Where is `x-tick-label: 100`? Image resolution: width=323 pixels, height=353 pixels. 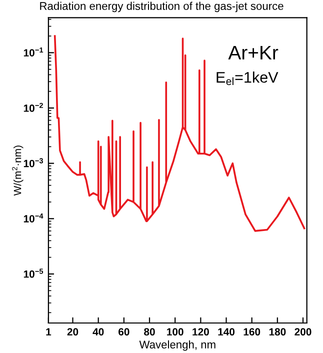
x-tick-label: 100 is located at coordinates (175, 332).